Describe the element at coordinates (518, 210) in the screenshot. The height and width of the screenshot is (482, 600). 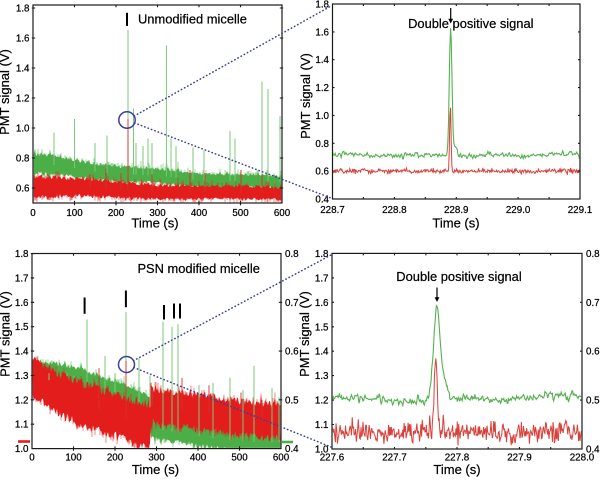
I see `svg-text: 229.0` at that location.